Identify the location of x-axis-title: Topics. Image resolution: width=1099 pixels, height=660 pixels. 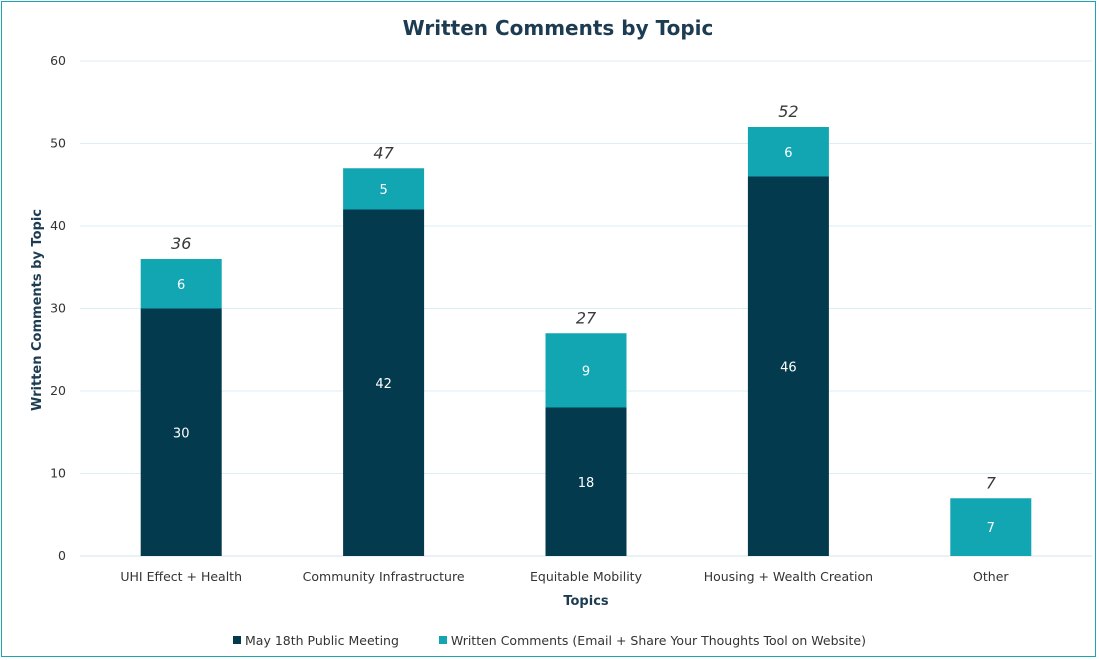
(586, 601).